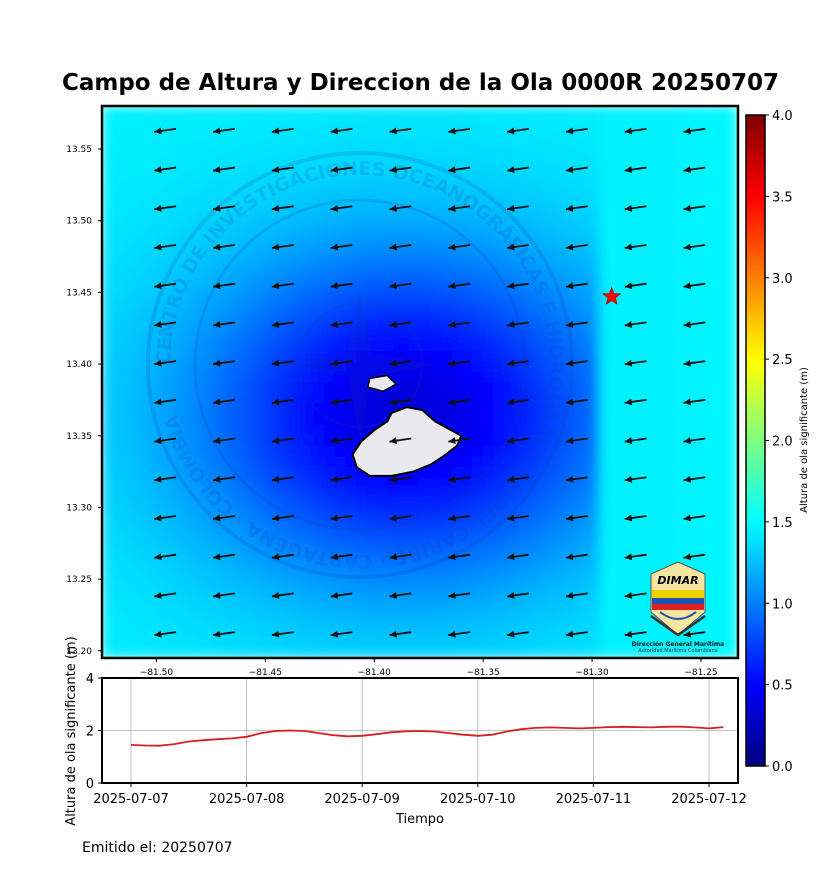 The height and width of the screenshot is (880, 819). I want to click on map-y-tick-label: 13.20, so click(79, 652).